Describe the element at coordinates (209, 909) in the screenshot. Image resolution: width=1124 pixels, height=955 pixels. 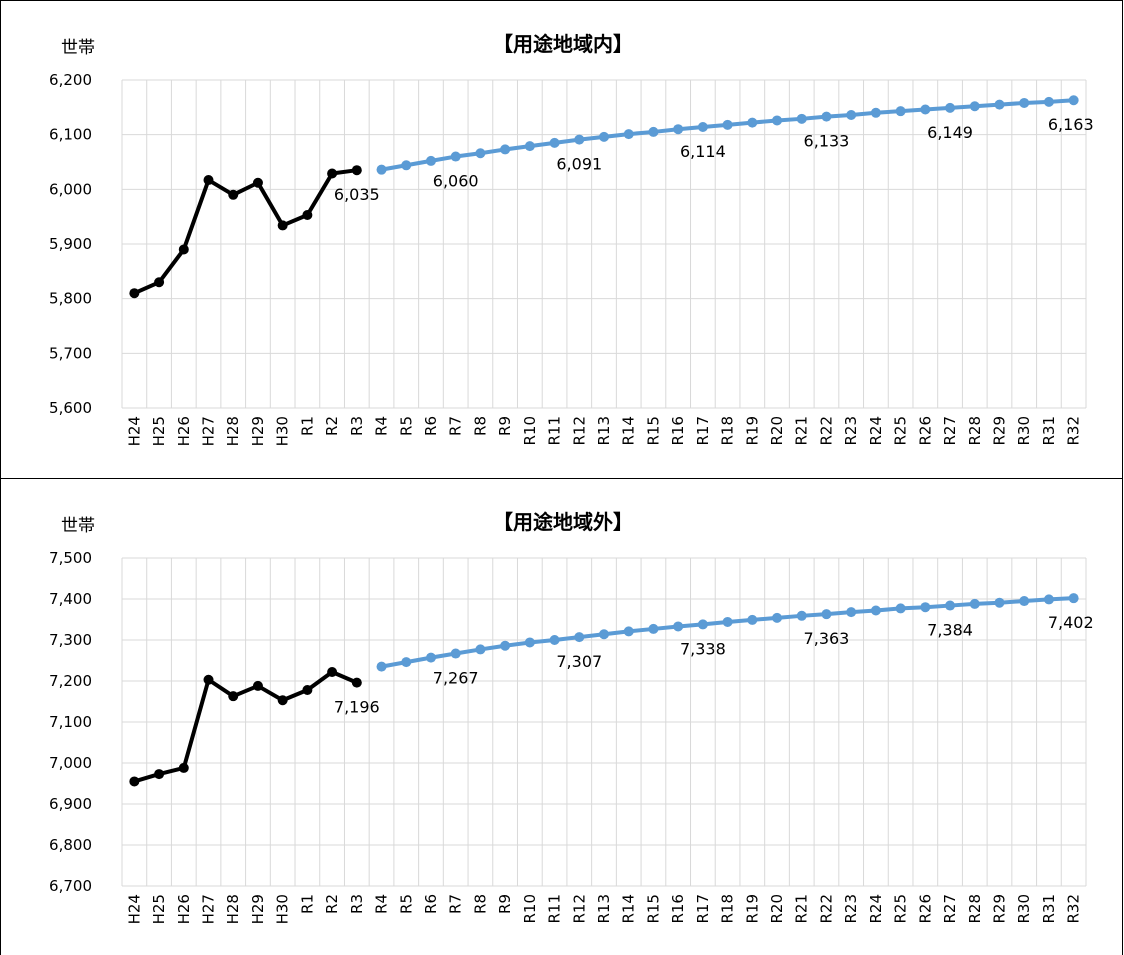
I see `x-tick-label: H27` at that location.